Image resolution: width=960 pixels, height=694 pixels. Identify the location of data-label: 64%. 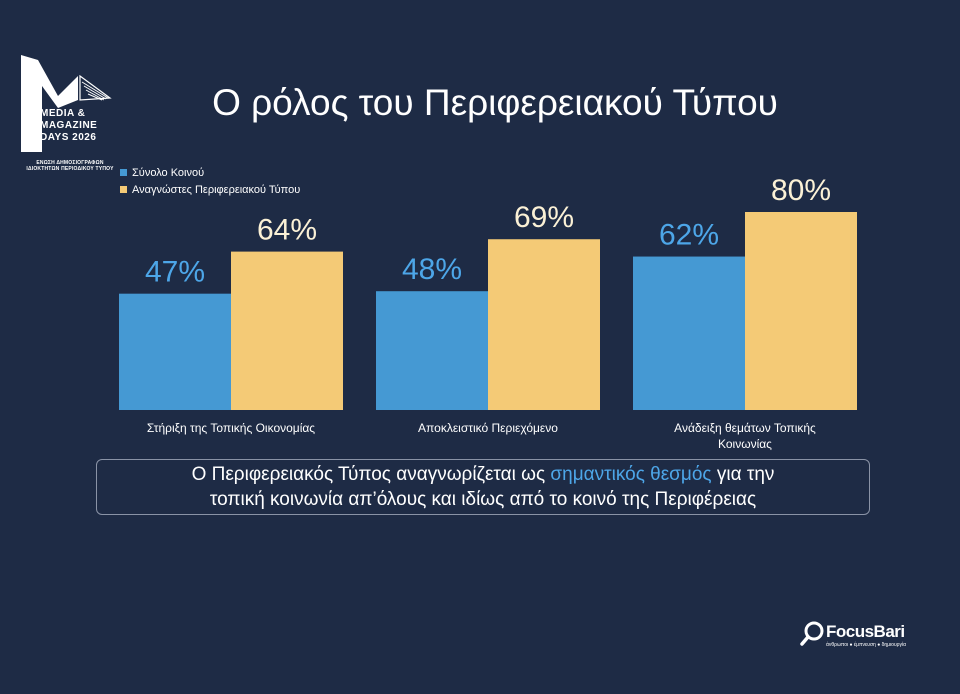
(287, 230).